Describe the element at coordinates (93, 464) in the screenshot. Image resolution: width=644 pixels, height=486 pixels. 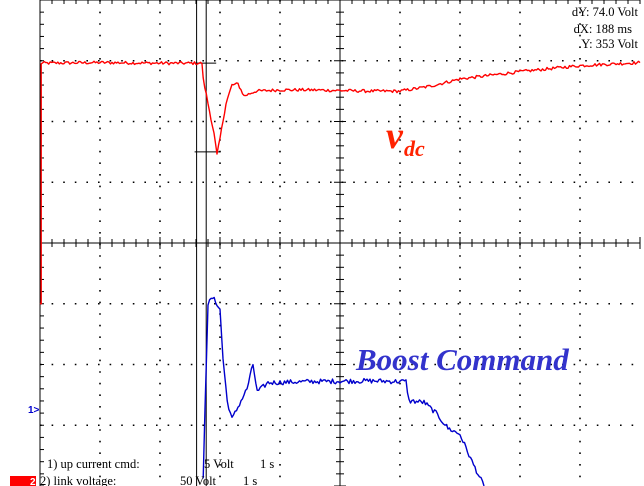
I see `channel-1-label: 1) up current cmd:` at that location.